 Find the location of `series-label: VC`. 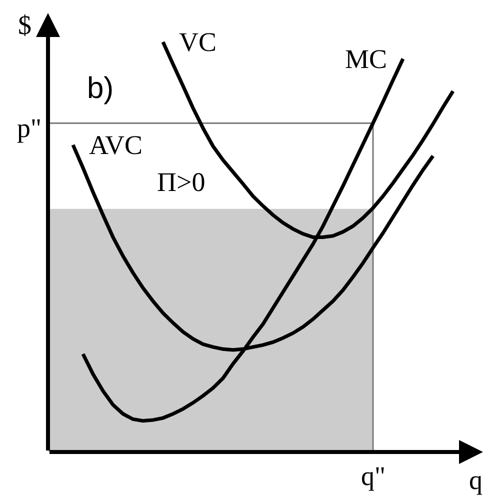

series-label: VC is located at coordinates (198, 42).